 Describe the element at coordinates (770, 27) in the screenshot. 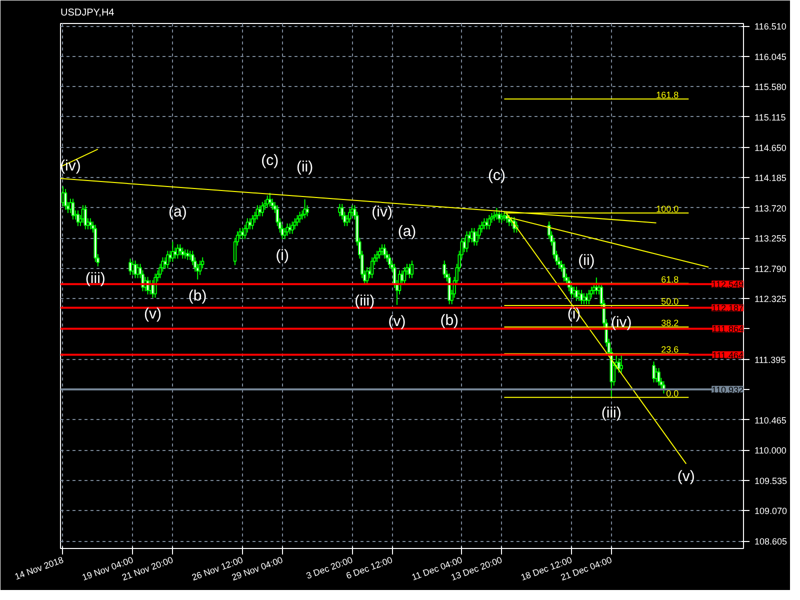

I see `y-tick-label: 116.510` at that location.